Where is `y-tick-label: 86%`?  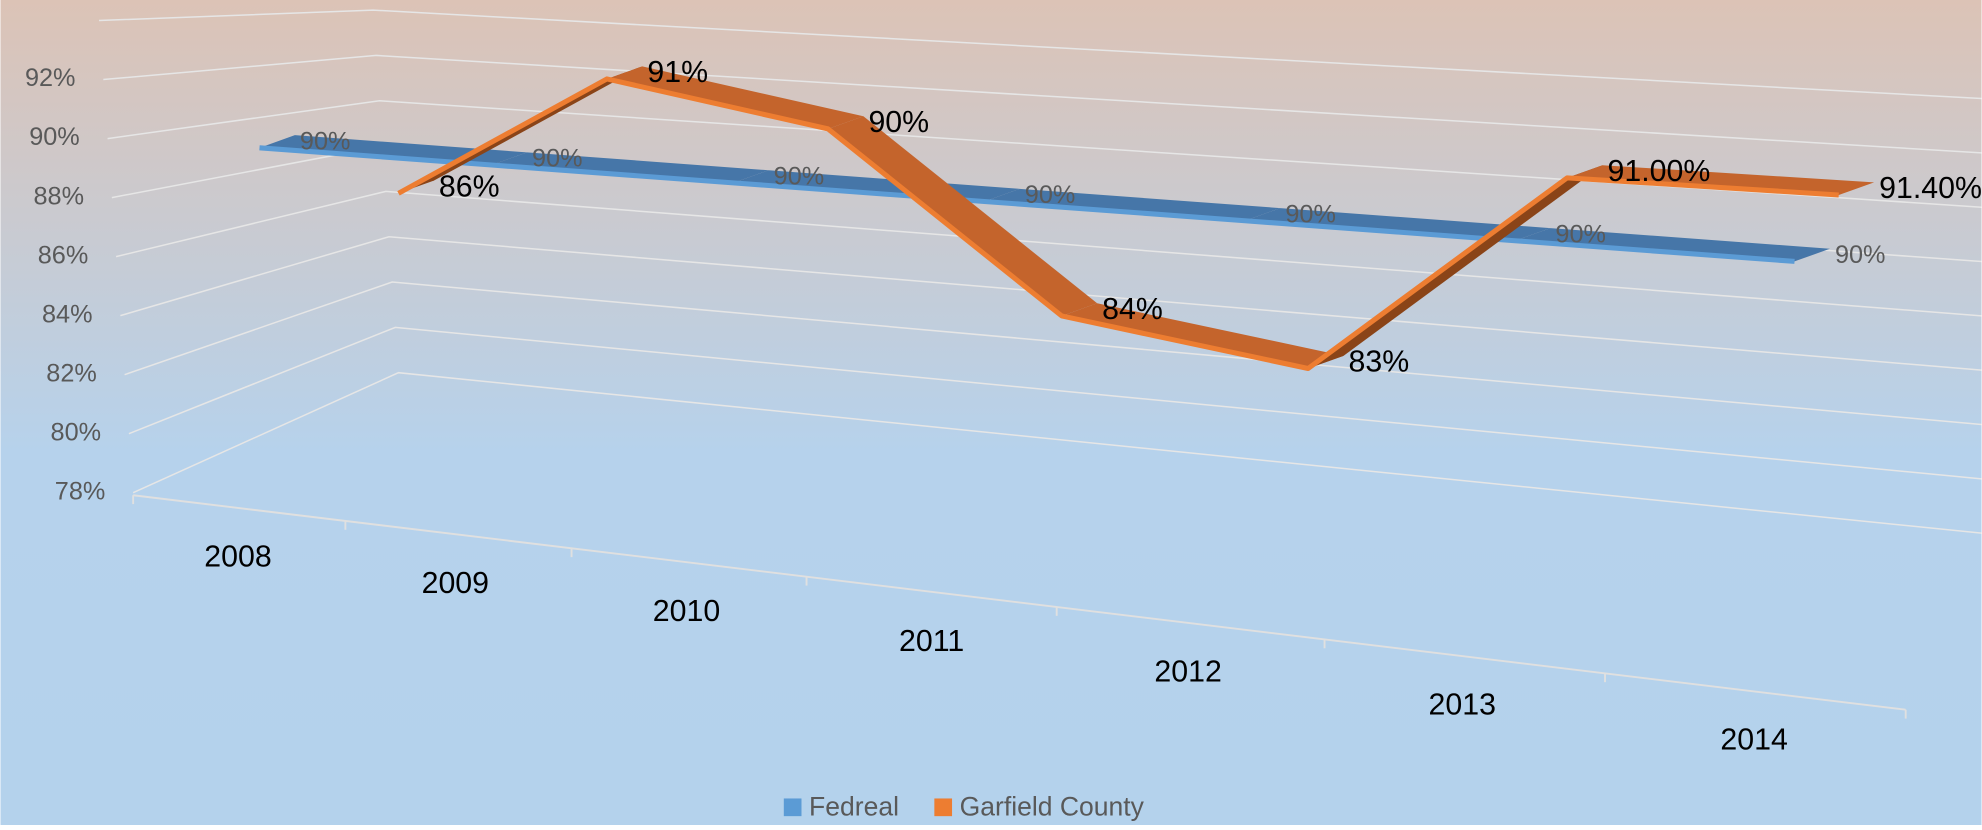 y-tick-label: 86% is located at coordinates (63, 255).